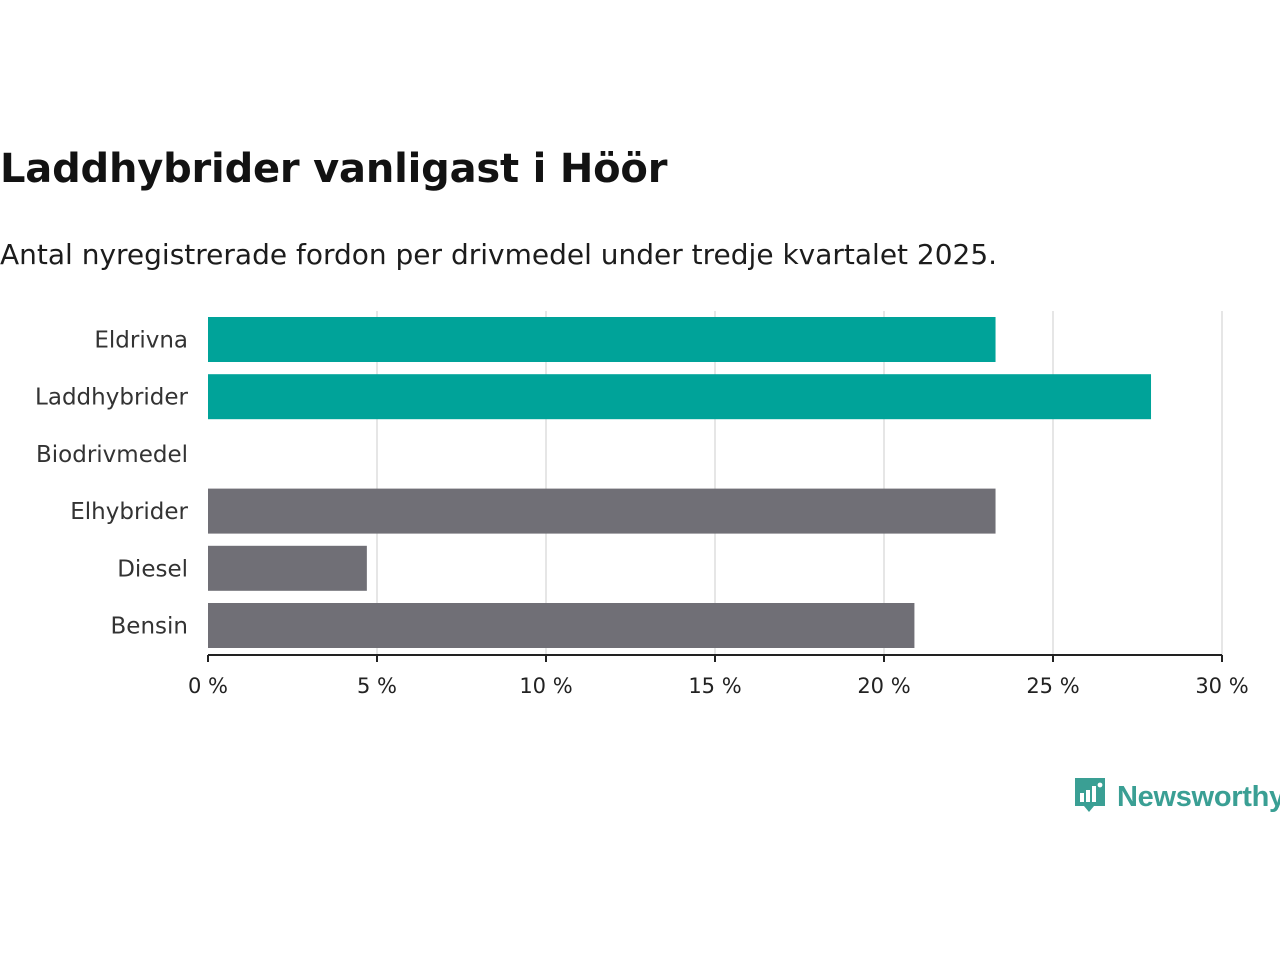 This screenshot has width=1280, height=960. I want to click on category-label: Eldrivna, so click(141, 341).